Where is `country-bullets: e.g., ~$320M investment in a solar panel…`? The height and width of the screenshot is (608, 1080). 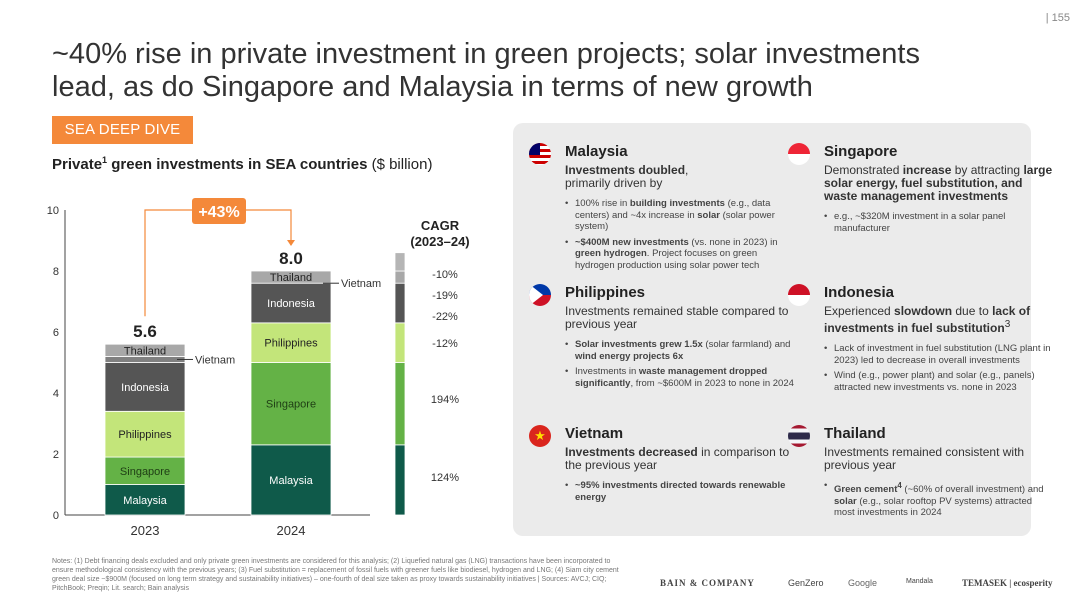
country-bullets: e.g., ~$320M investment in a solar panel… is located at coordinates (939, 222).